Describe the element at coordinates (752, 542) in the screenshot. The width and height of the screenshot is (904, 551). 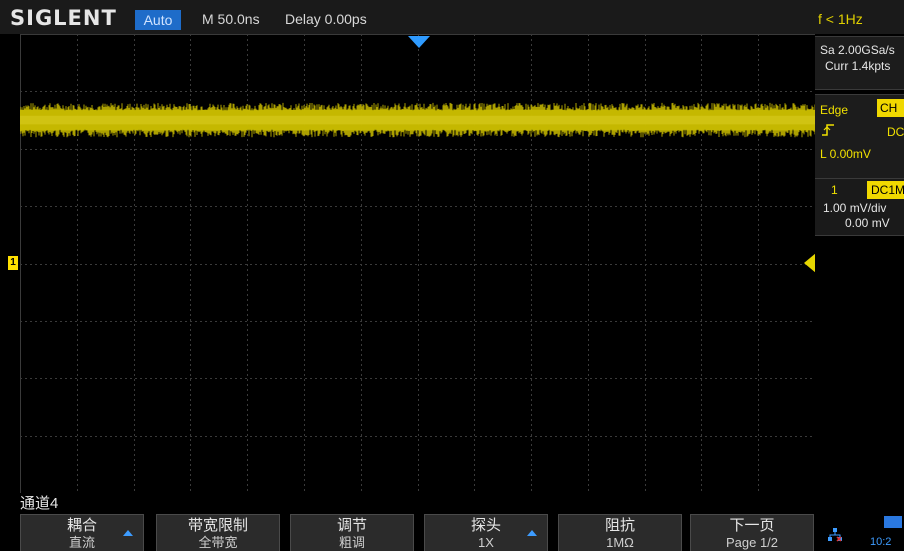
I see `softkey-value: Page 1/2` at that location.